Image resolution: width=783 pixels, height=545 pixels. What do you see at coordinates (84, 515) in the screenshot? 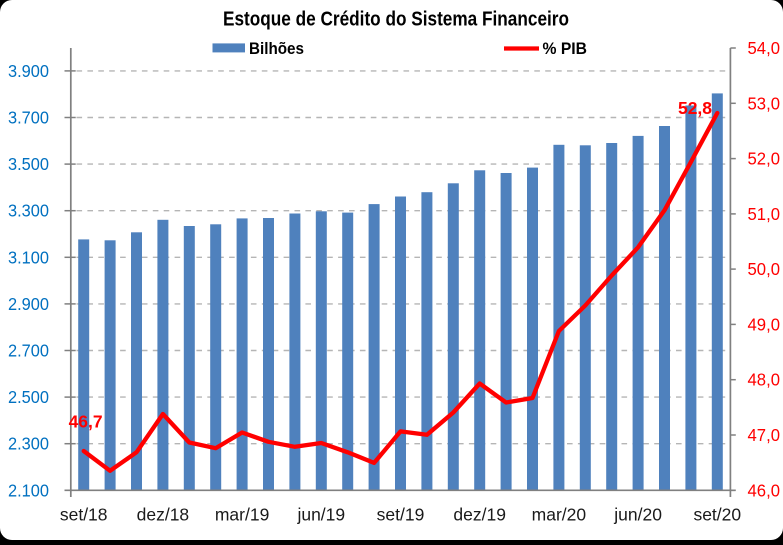
I see `svg-text: set/18` at bounding box center [84, 515].